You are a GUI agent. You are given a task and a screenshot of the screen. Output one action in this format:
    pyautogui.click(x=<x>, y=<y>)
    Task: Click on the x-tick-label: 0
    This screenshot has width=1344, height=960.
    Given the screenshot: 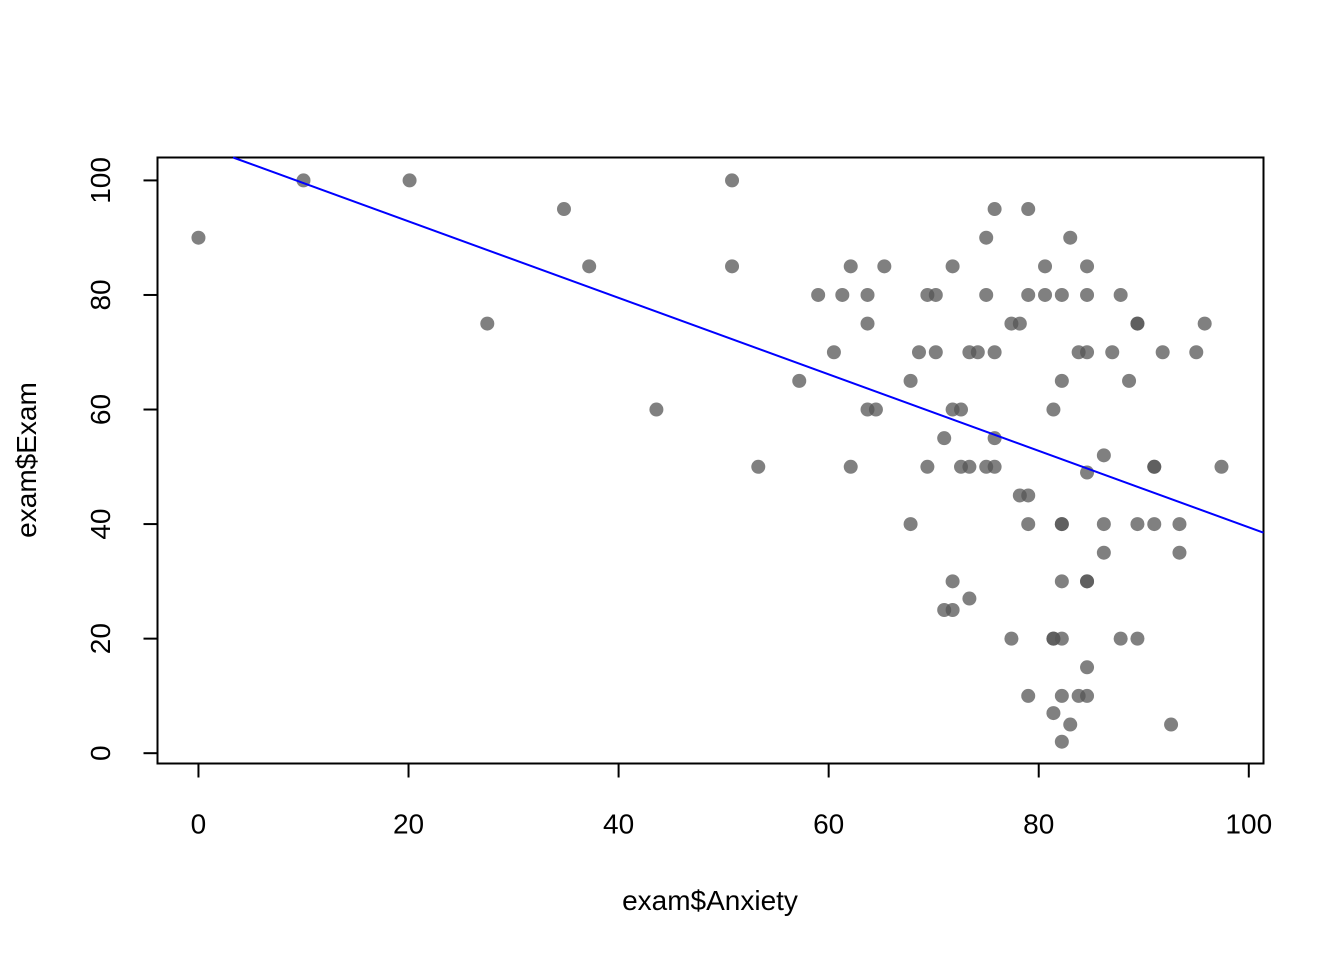 What is the action you would take?
    pyautogui.click(x=199, y=824)
    